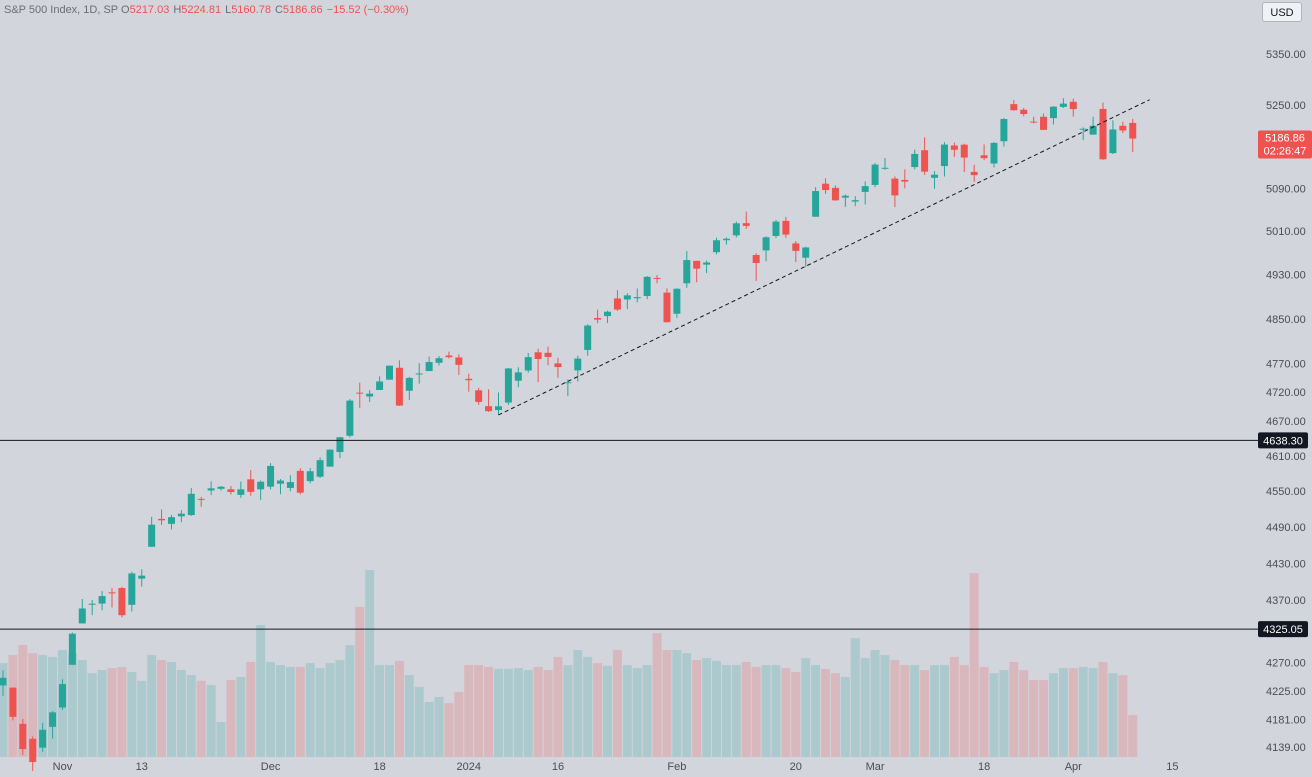 The image size is (1312, 777). Describe the element at coordinates (875, 767) in the screenshot. I see `x-tick-label: Mar` at that location.